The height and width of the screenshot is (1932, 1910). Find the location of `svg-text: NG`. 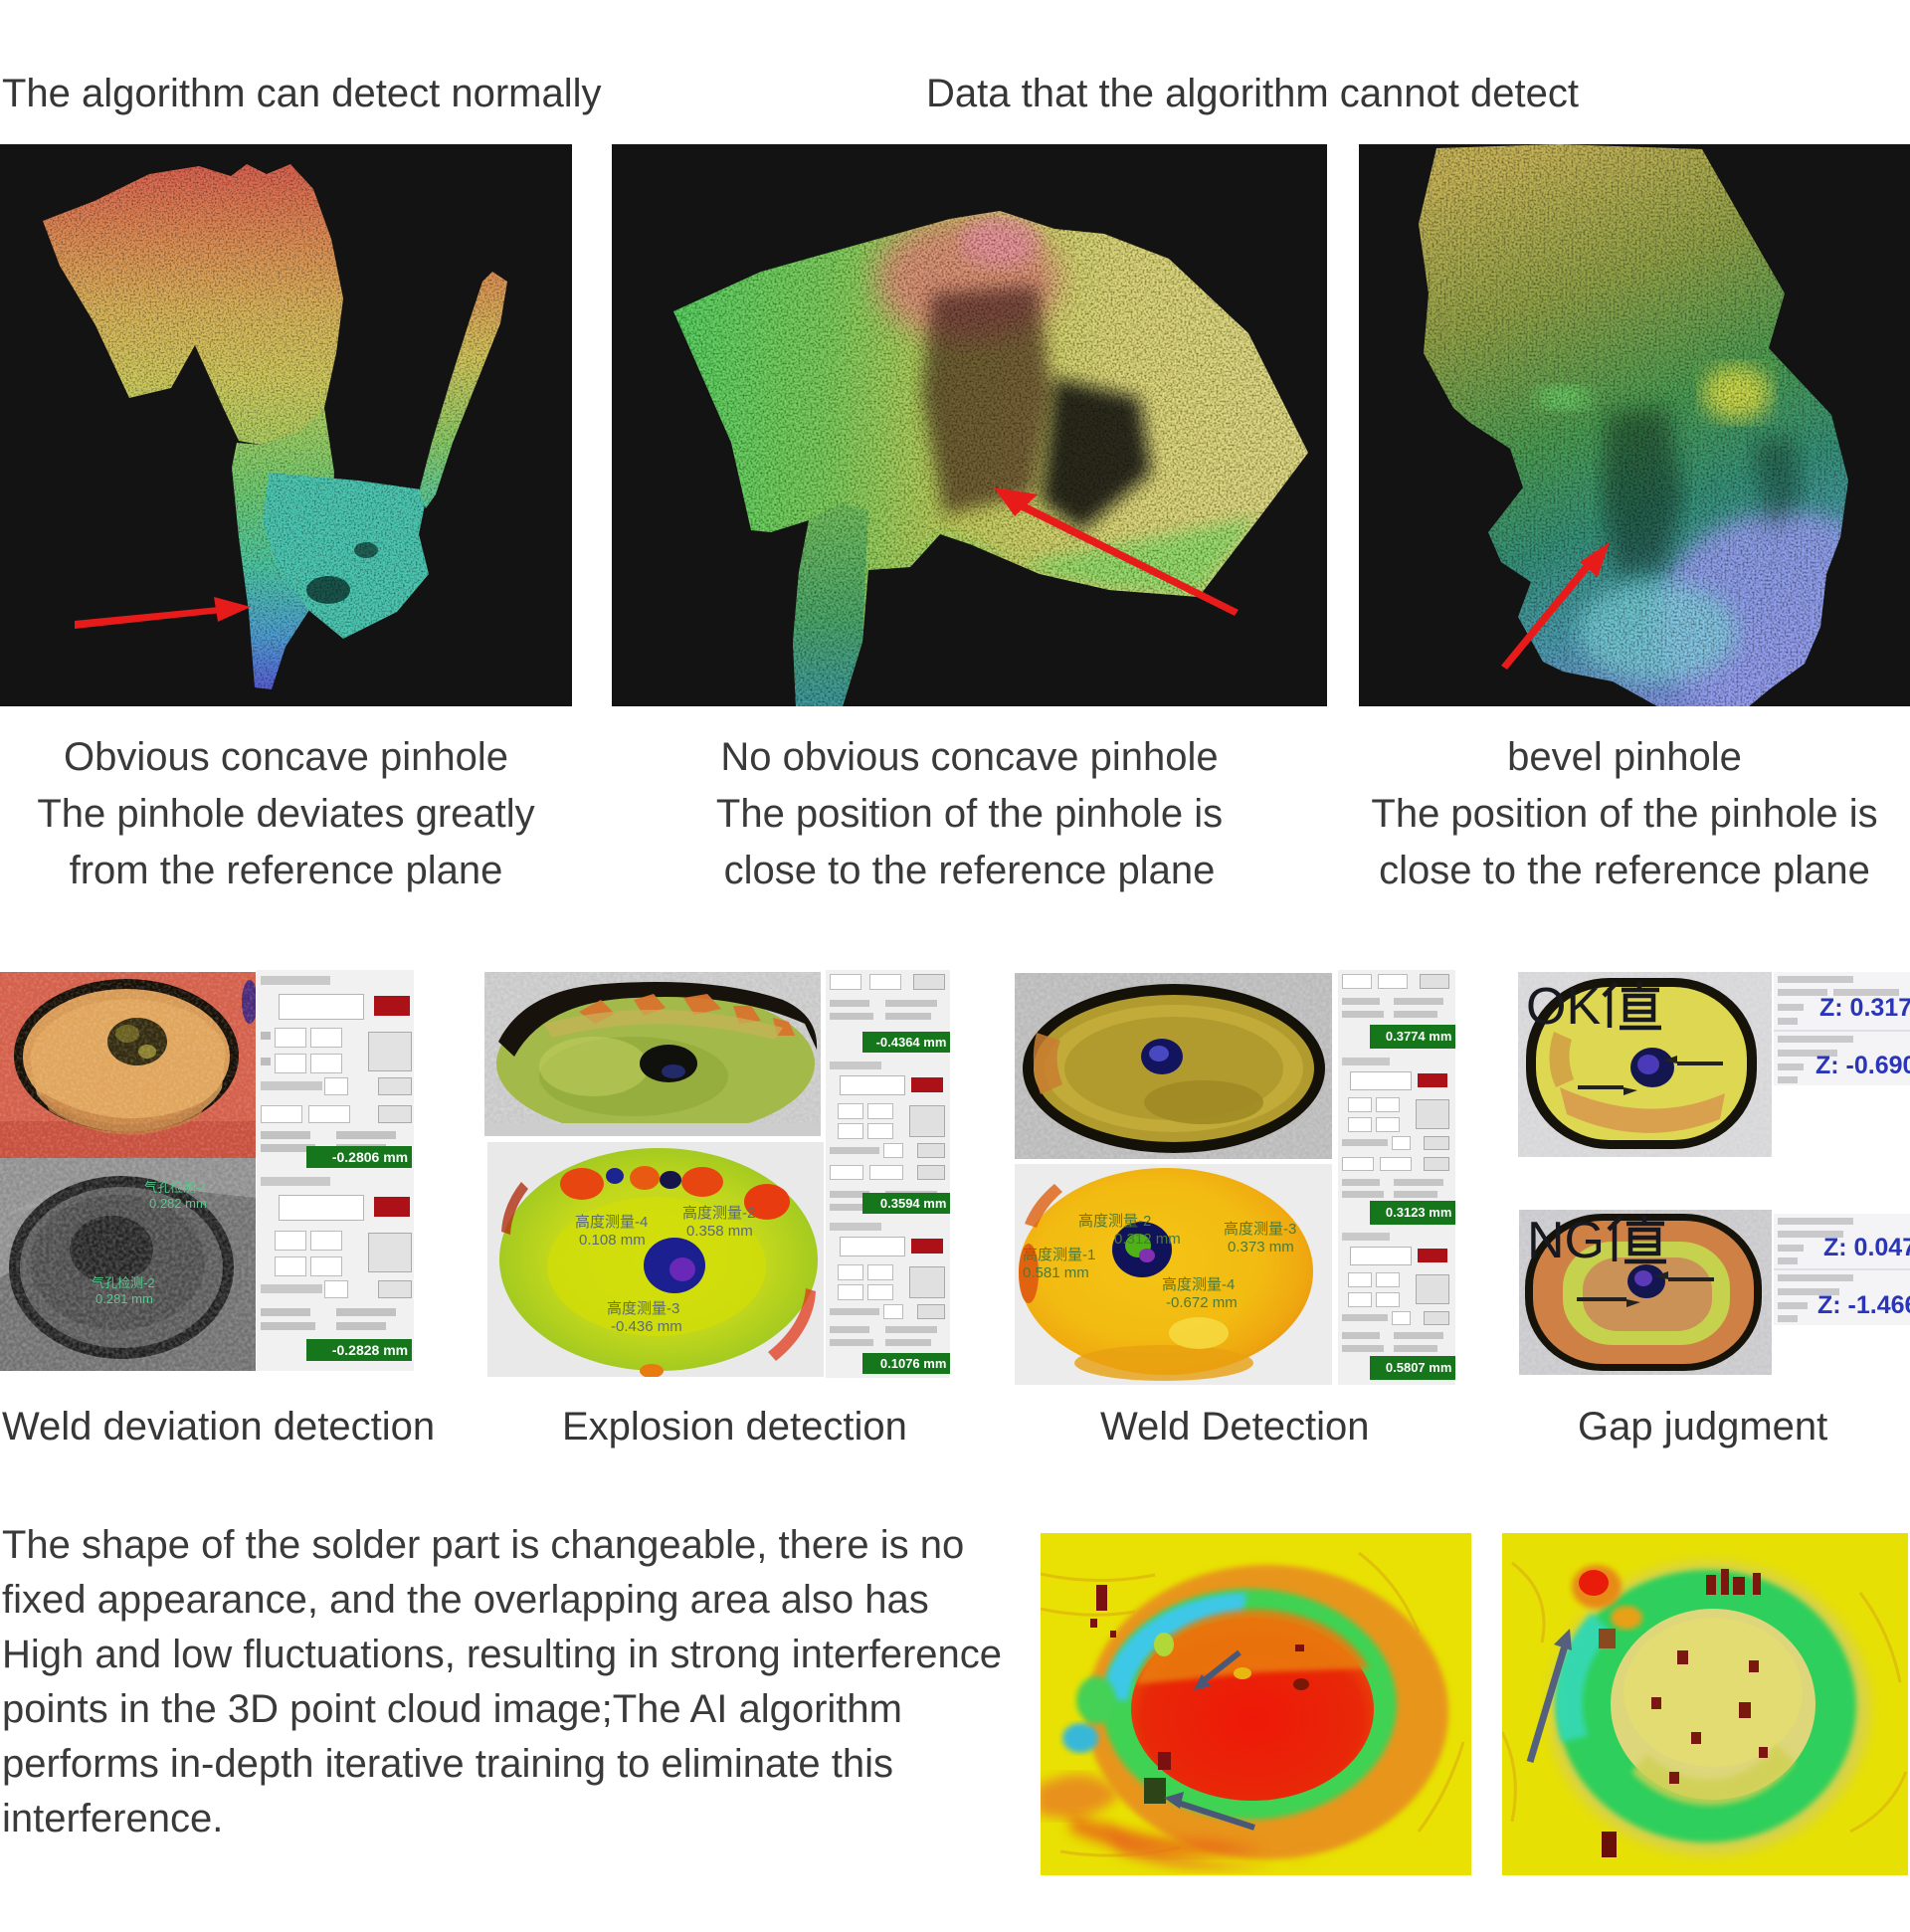

svg-text: NG is located at coordinates (1566, 1240).